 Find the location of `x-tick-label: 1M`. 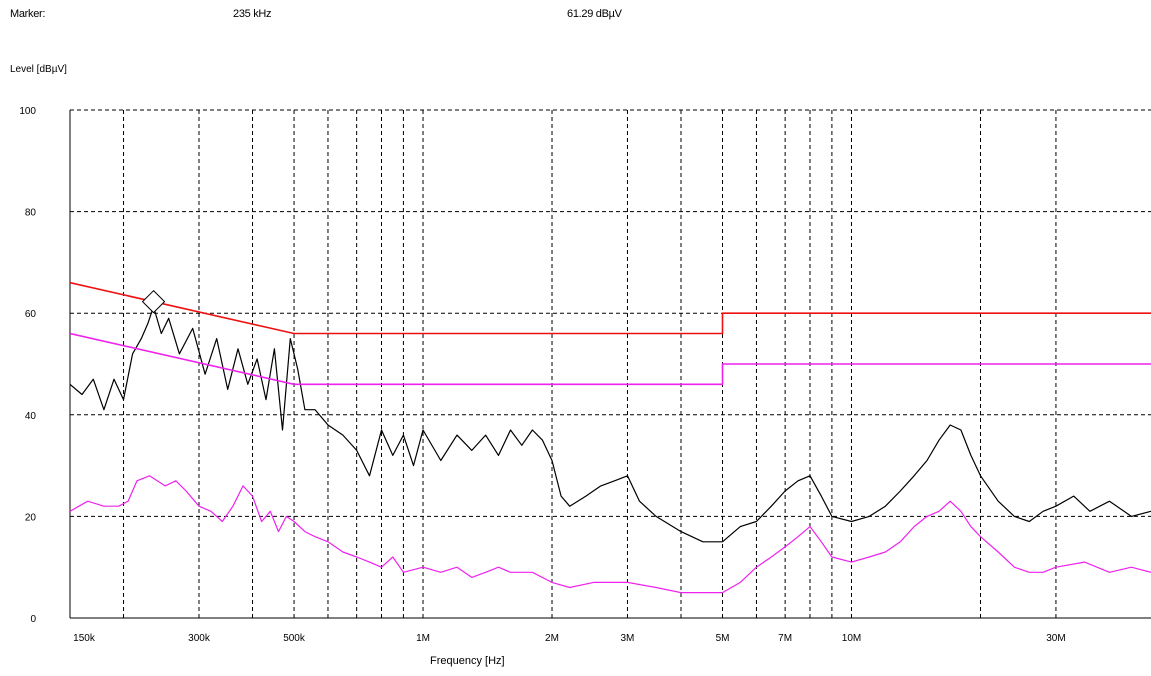

x-tick-label: 1M is located at coordinates (423, 638).